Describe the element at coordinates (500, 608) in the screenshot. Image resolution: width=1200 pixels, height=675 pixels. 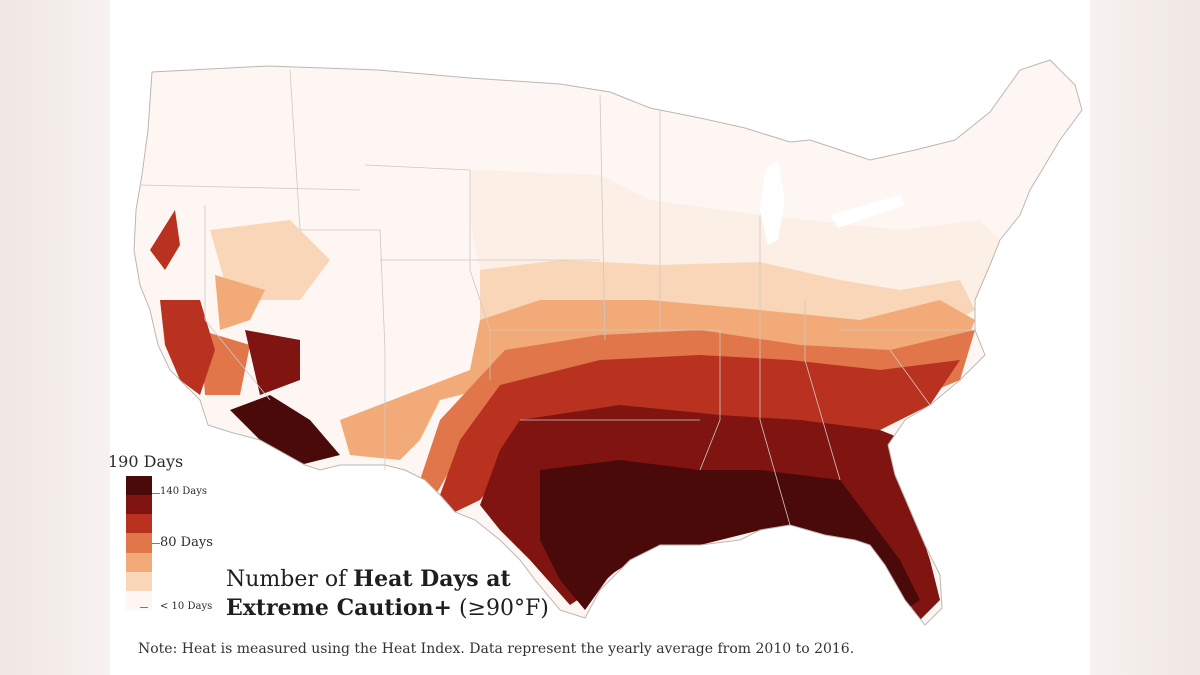
I see `title-line2-plain: (≥90°F)` at that location.